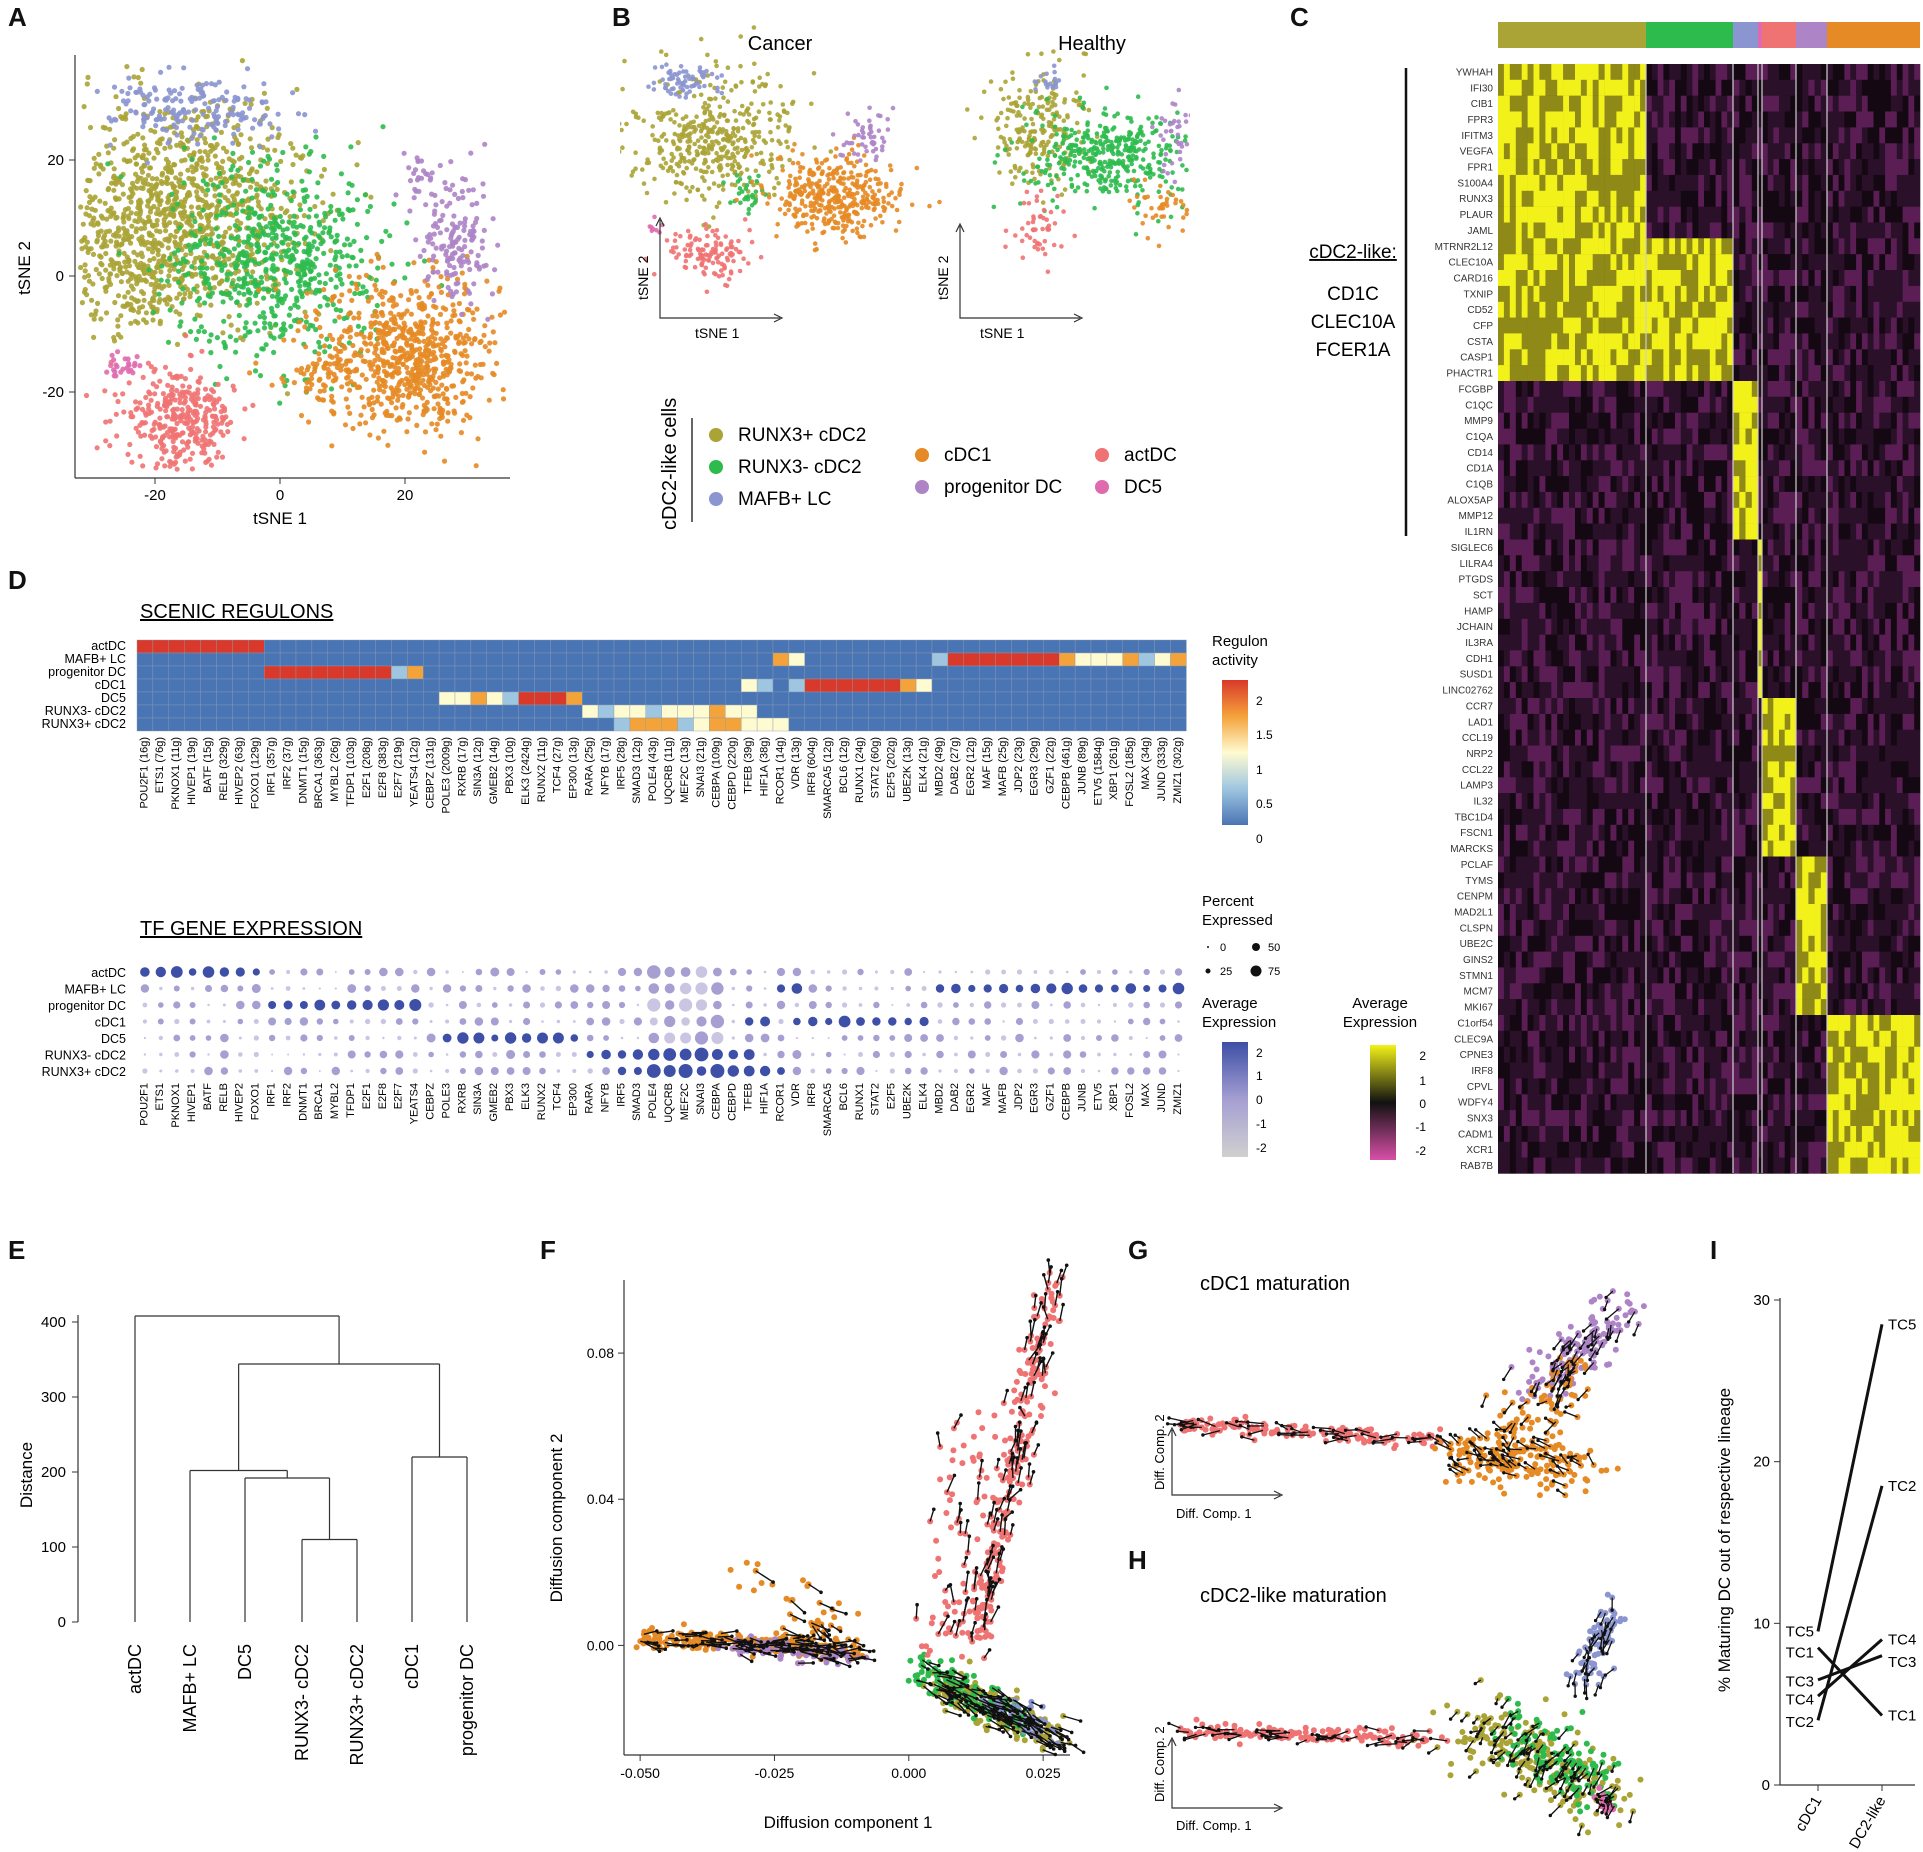 This screenshot has height=1852, width=1923. I want to click on b-healthy-point-mafb, so click(1046, 74).